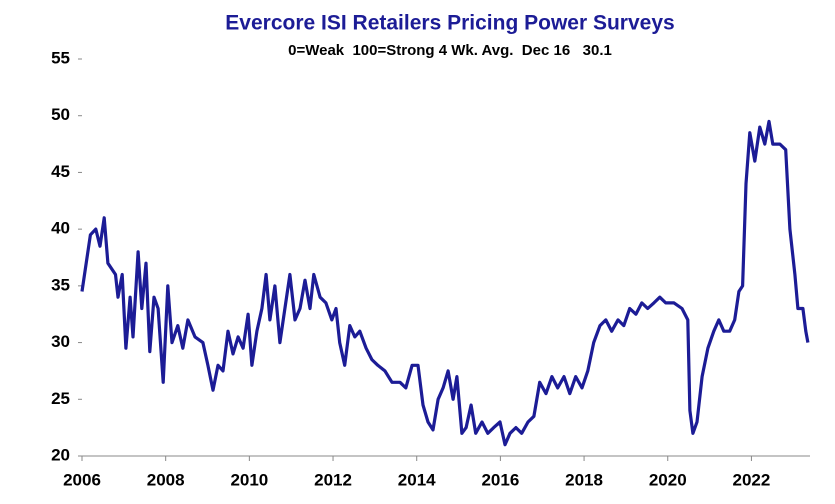 The image size is (835, 504). Describe the element at coordinates (60, 228) in the screenshot. I see `y-tick-label: 40` at that location.